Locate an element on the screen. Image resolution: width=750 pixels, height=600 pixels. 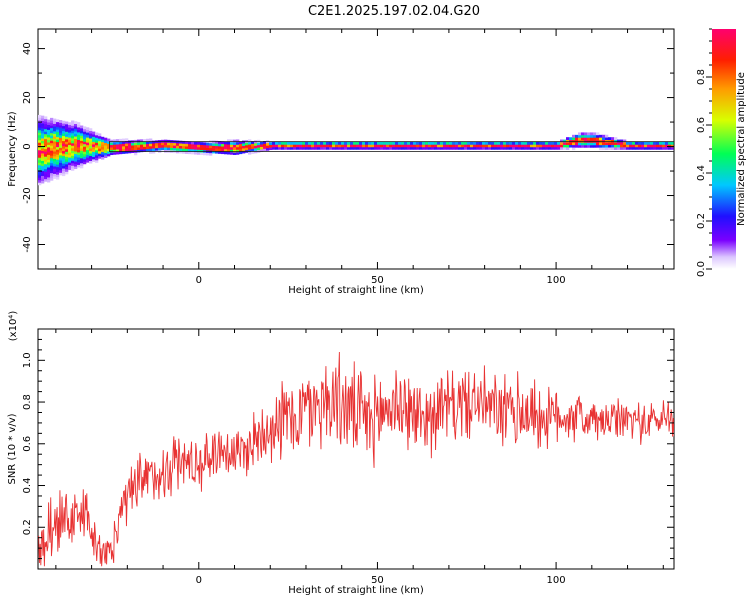
colorbar-gradient is located at coordinates (724, 149).